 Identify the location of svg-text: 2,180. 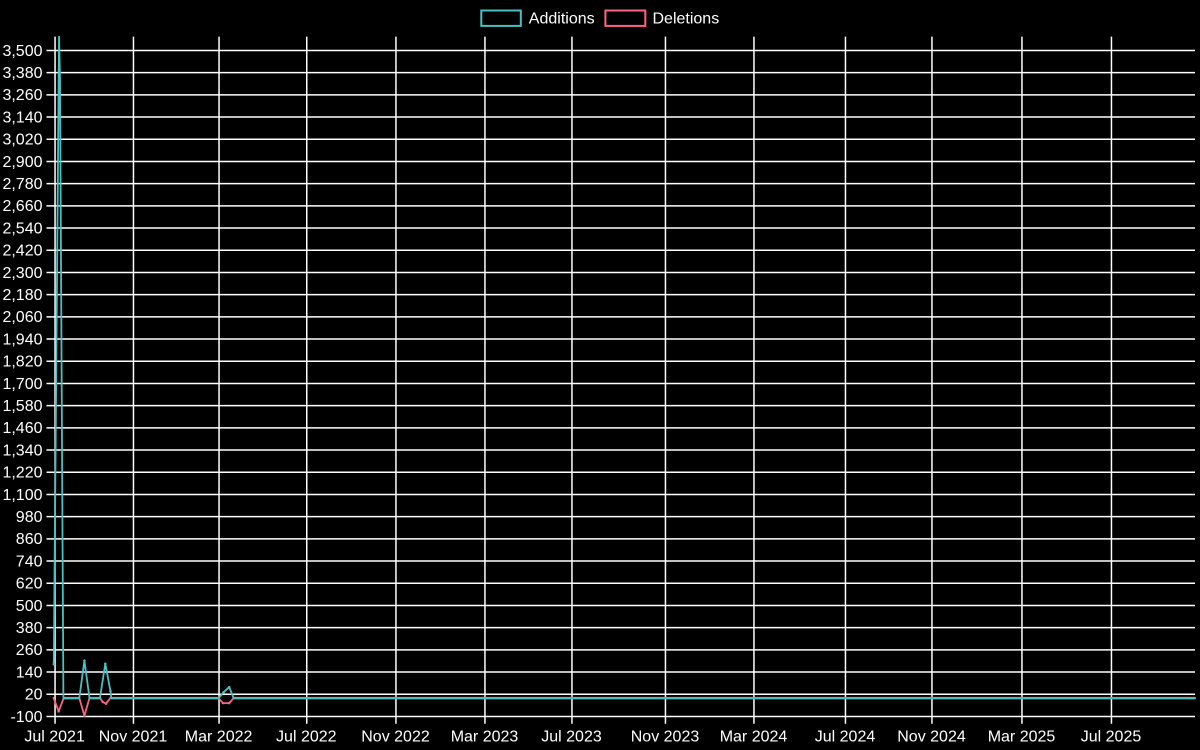
(22, 295).